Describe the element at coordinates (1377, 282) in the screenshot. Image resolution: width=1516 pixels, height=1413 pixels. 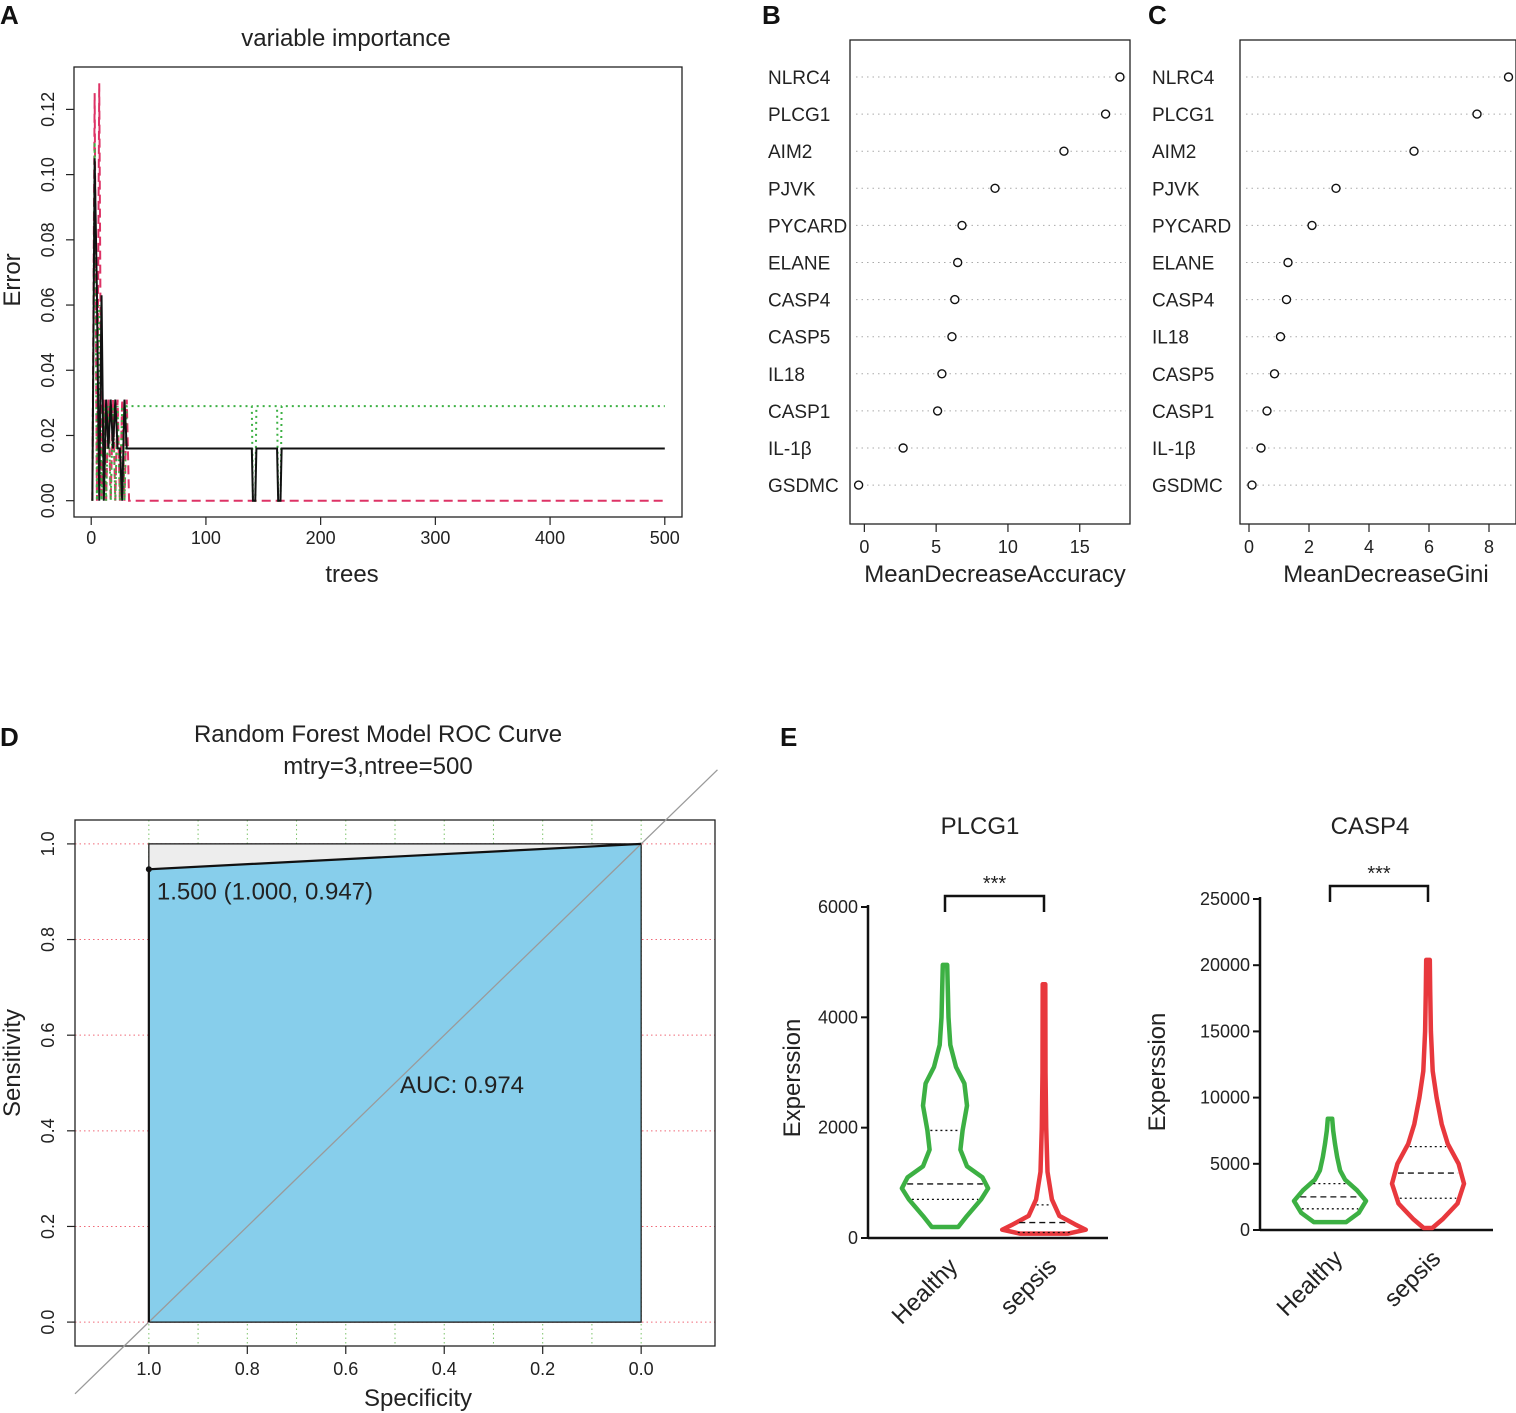
I see `panel-c-plot-frame` at that location.